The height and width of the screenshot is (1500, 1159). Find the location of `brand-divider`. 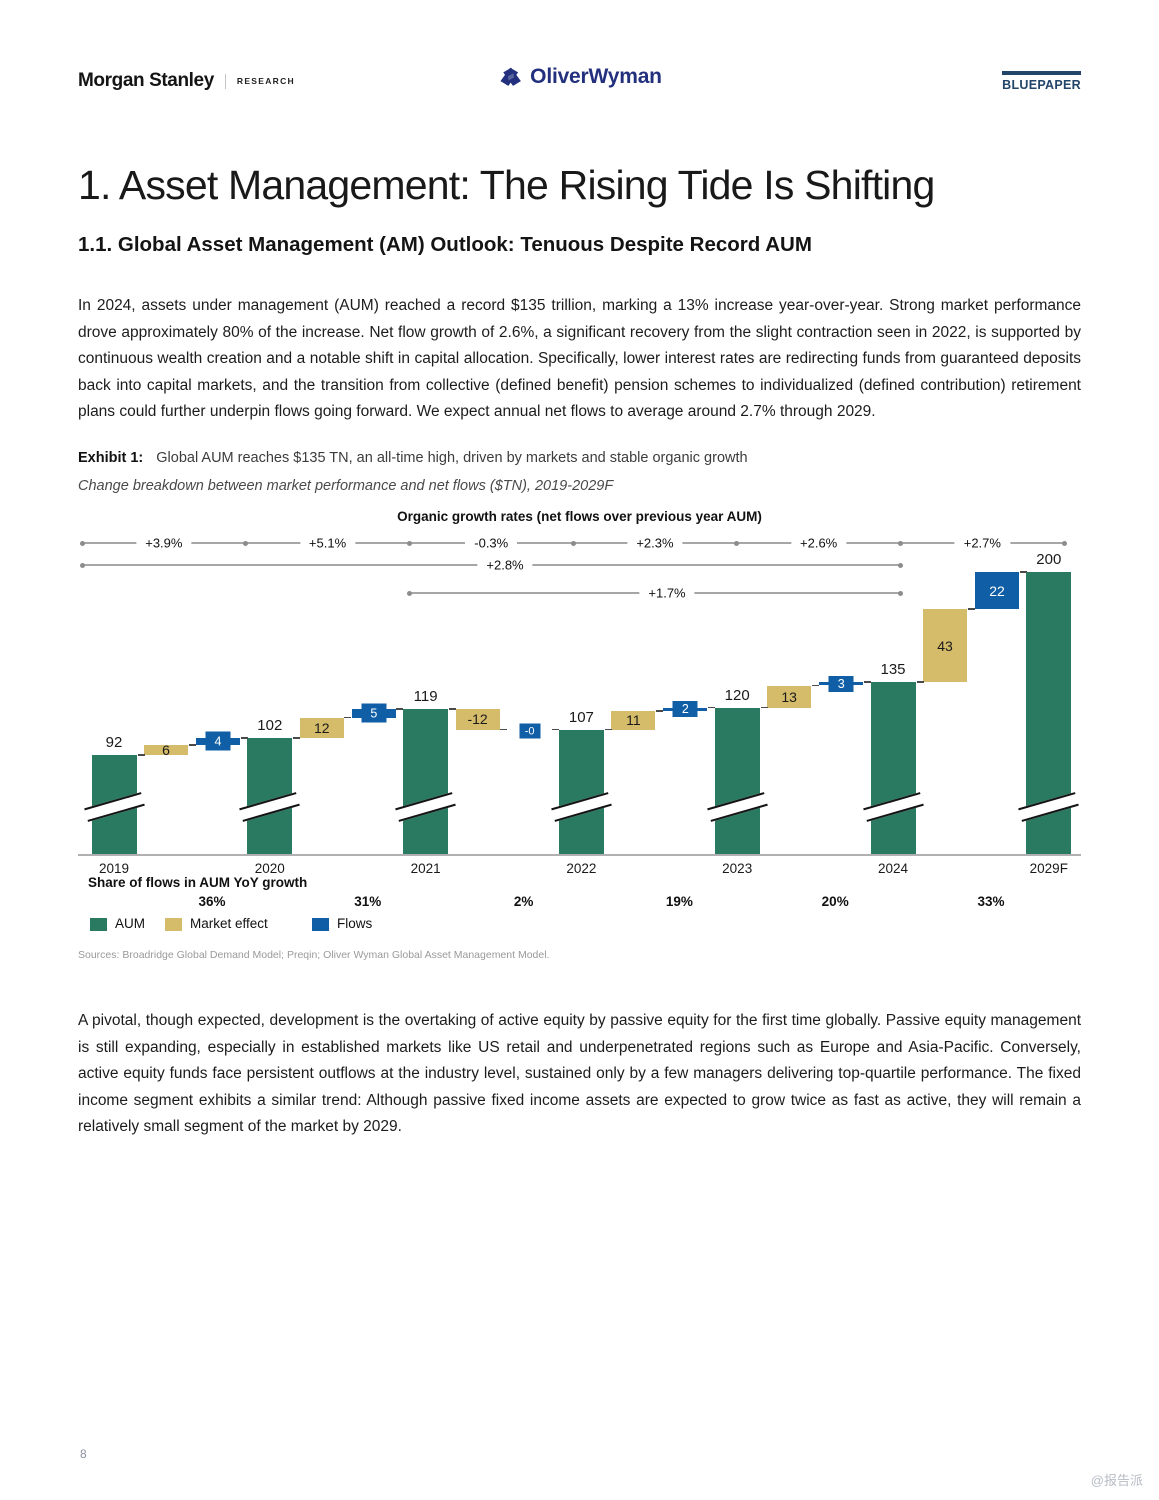

brand-divider is located at coordinates (225, 81).